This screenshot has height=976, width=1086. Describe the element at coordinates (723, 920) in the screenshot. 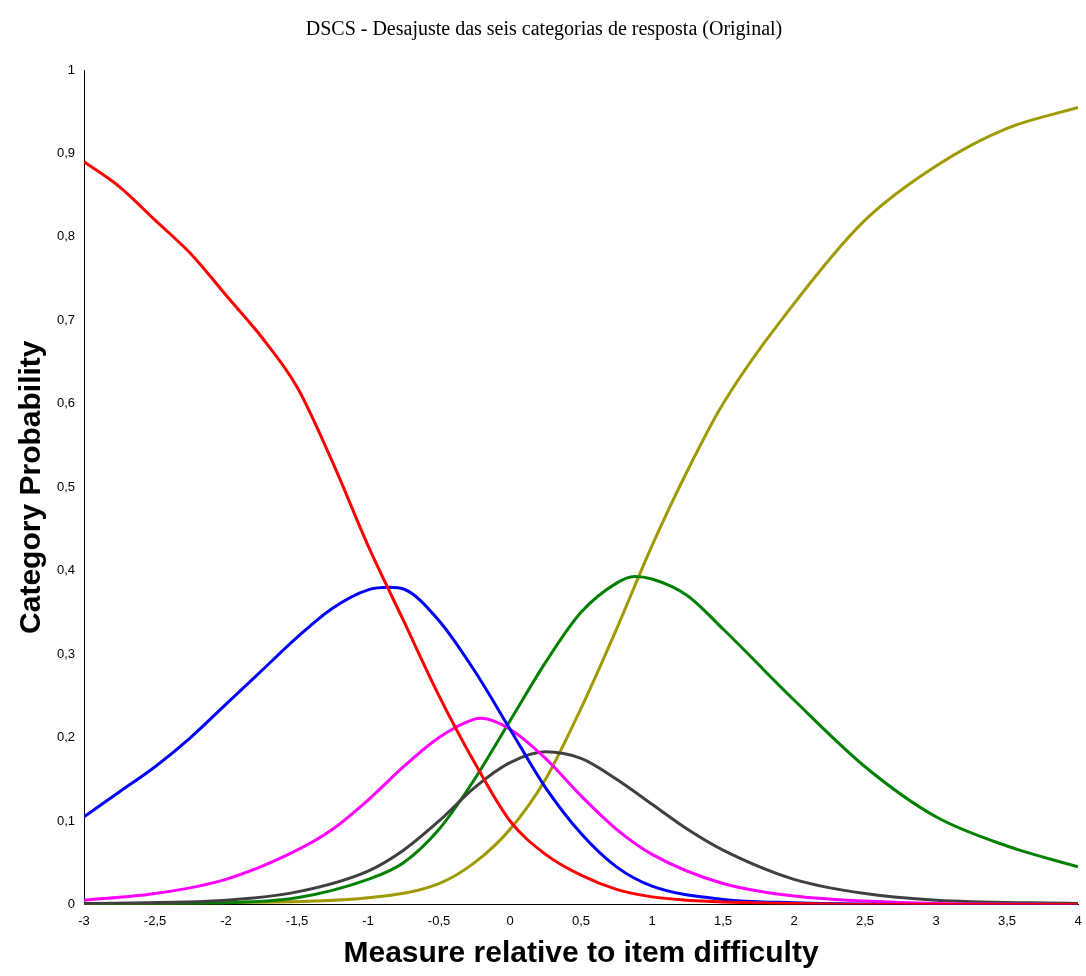

I see `x-tick-label: 1,5` at that location.